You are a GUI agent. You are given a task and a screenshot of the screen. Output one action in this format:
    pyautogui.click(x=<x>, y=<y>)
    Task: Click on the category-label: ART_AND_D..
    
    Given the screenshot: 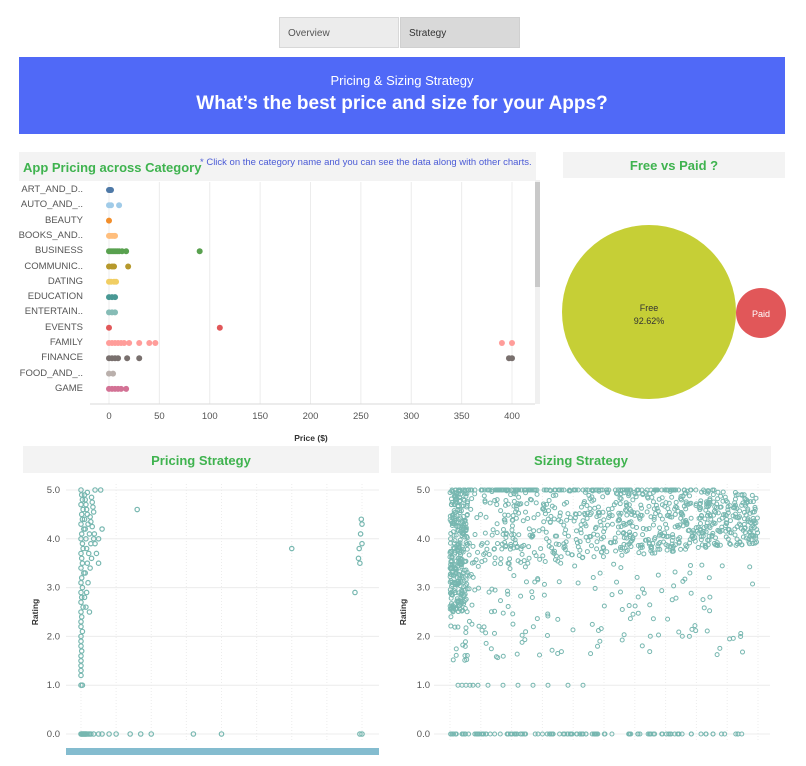 What is the action you would take?
    pyautogui.click(x=52, y=189)
    